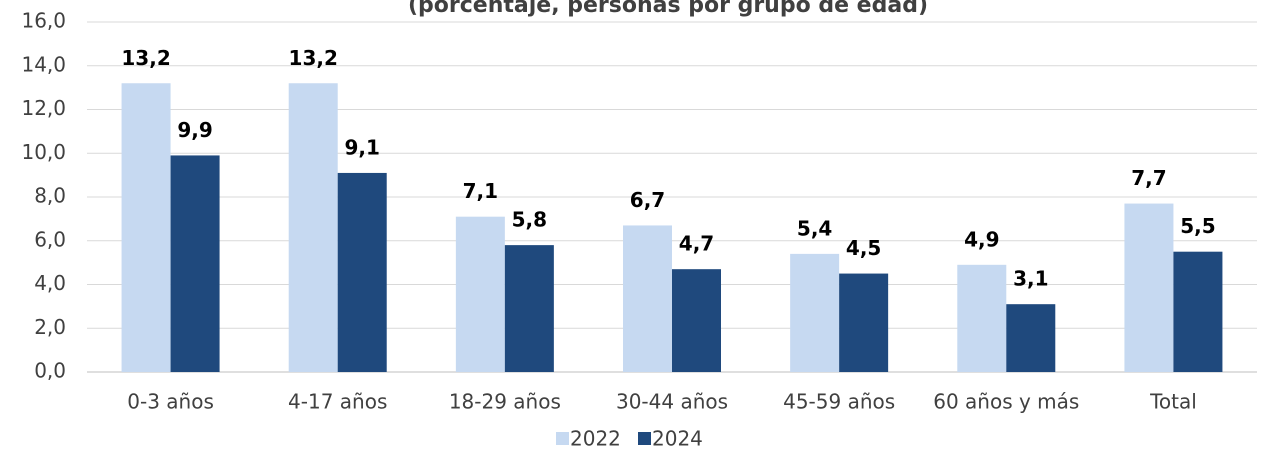 The height and width of the screenshot is (452, 1270). I want to click on legend-label: 2022, so click(595, 439).